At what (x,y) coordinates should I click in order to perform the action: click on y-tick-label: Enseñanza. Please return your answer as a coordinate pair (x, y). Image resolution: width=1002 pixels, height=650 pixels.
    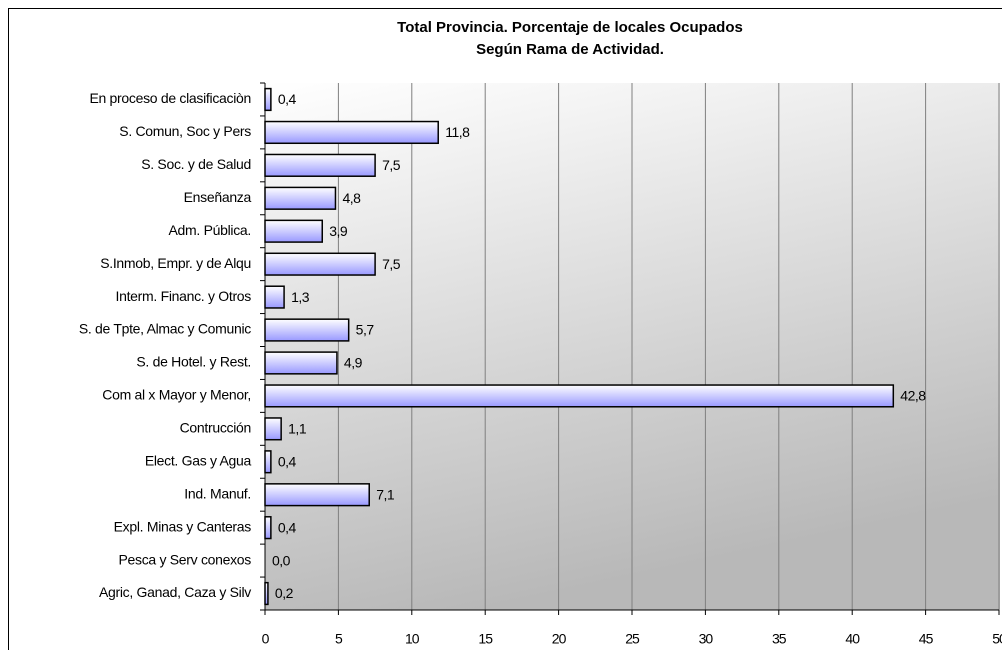
    Looking at the image, I should click on (218, 197).